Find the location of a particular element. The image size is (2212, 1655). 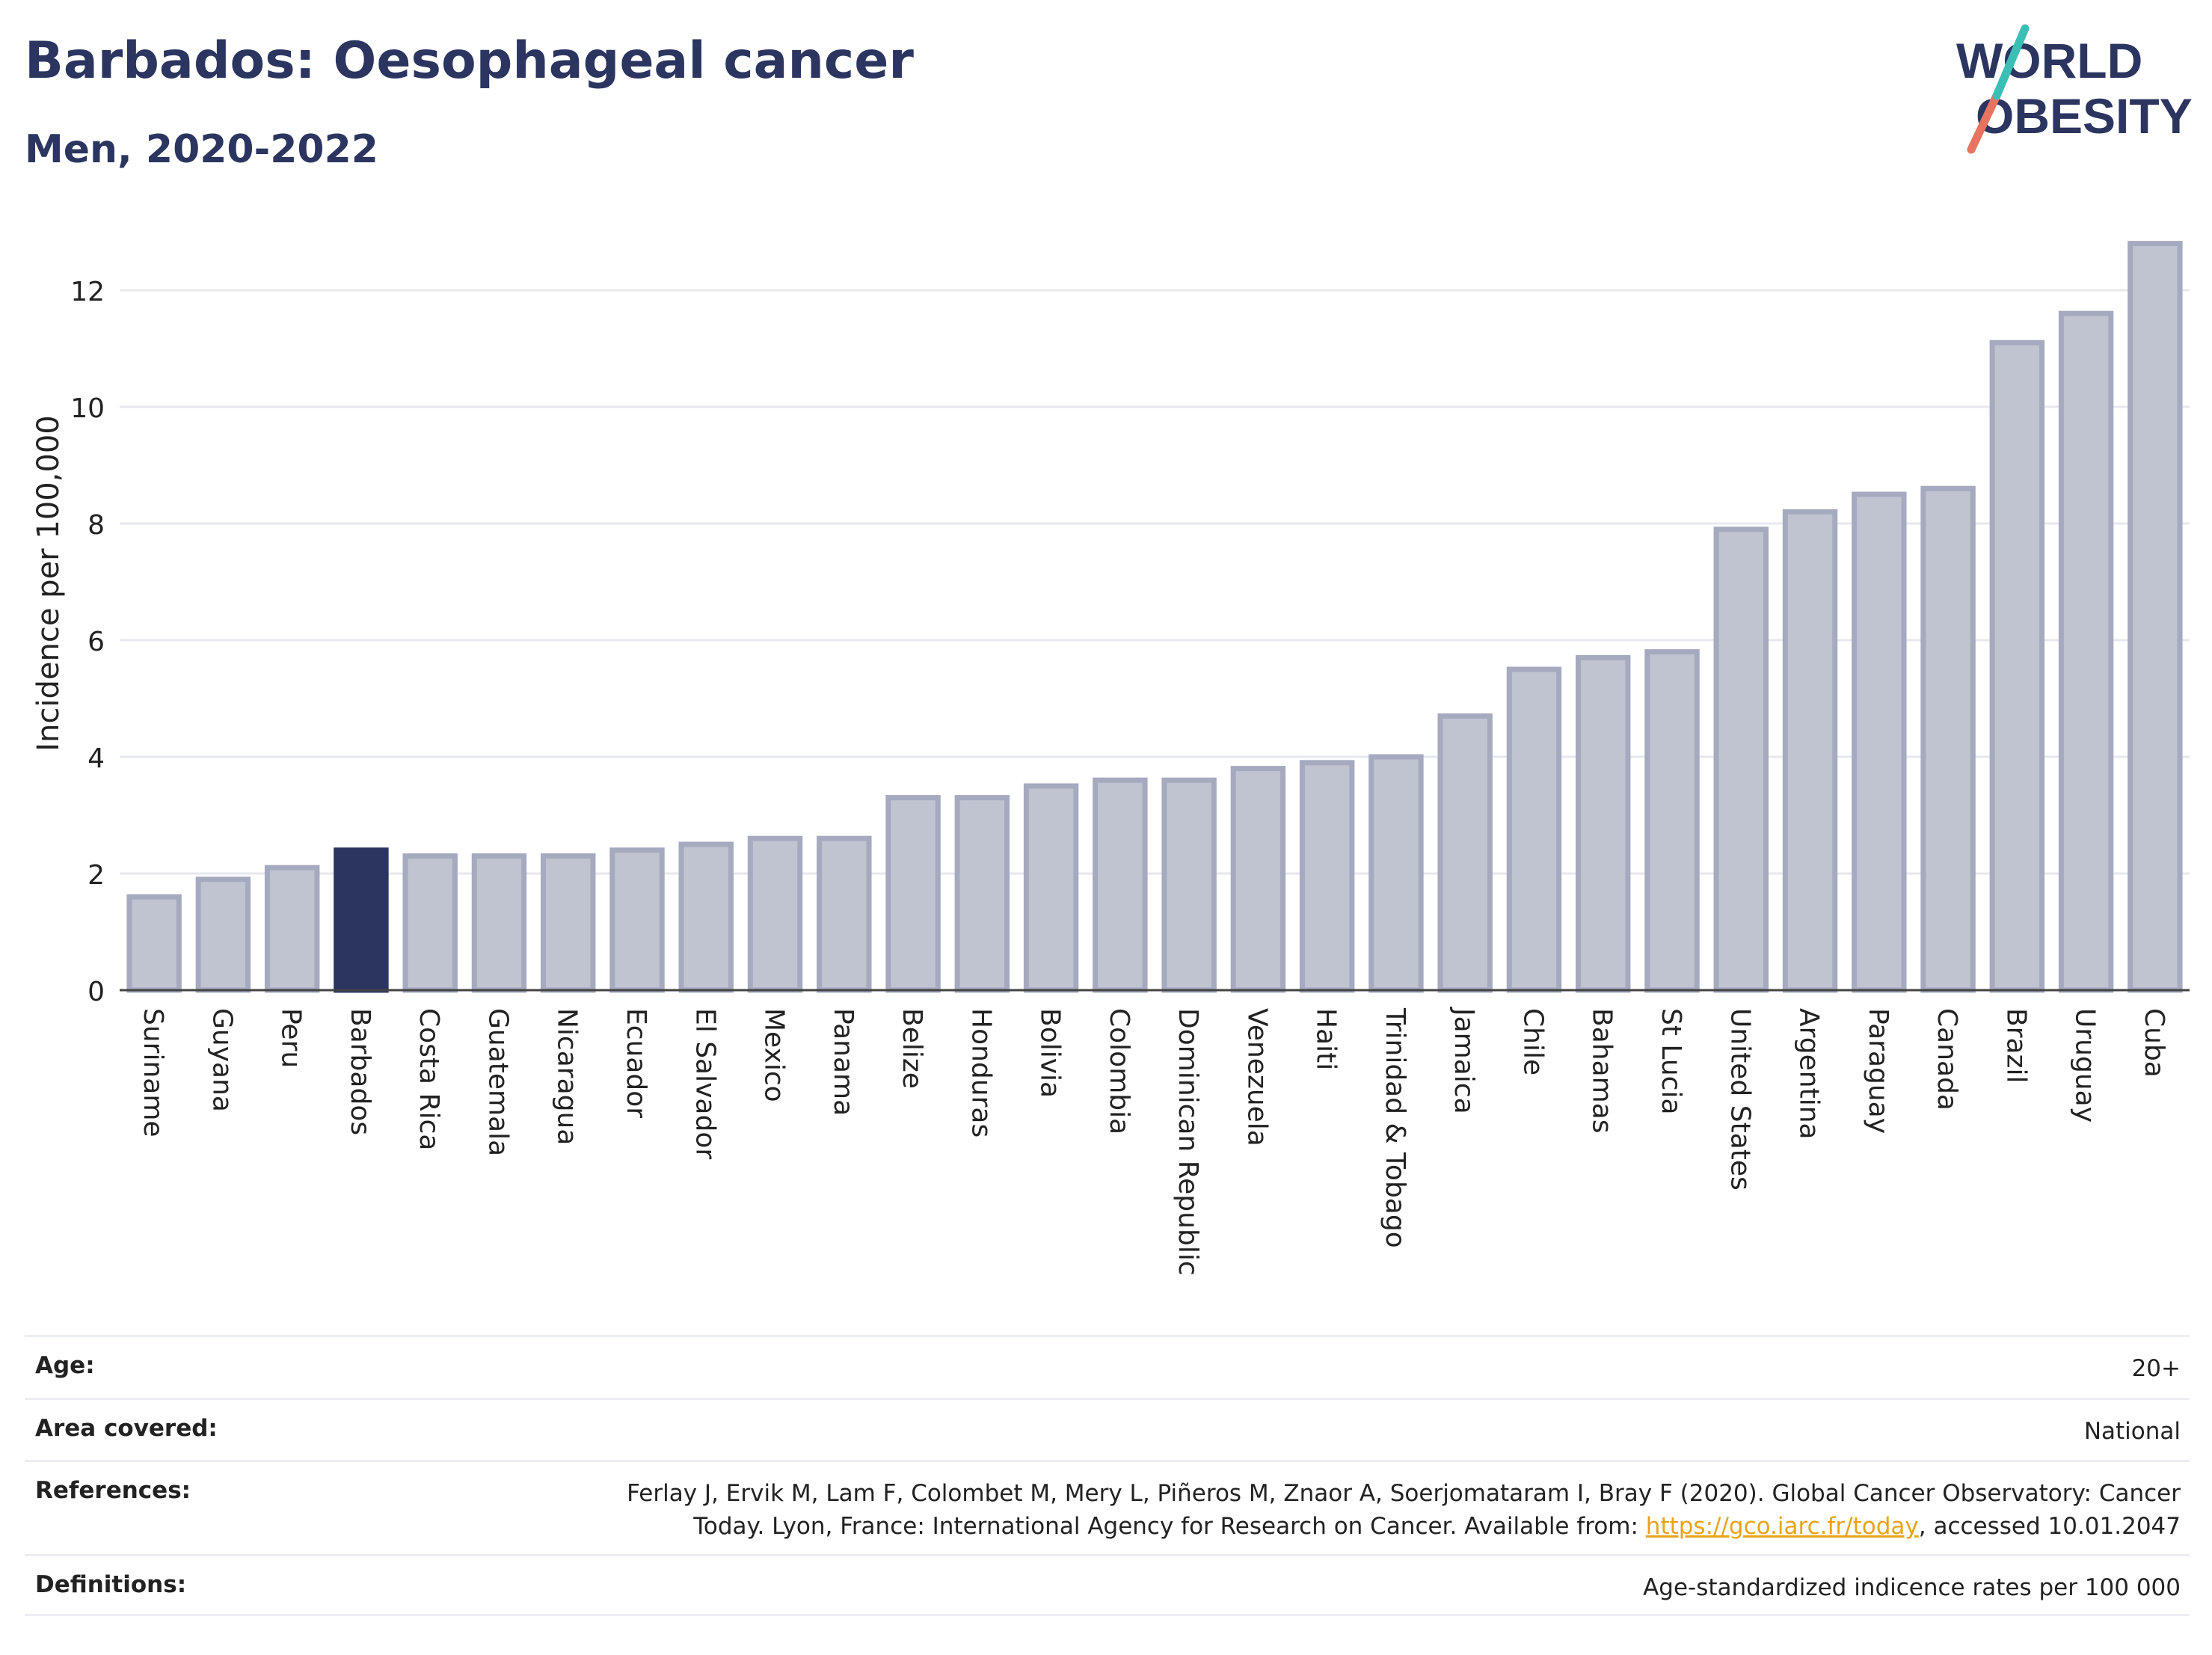

y-tick-label: 10 is located at coordinates (87, 408).